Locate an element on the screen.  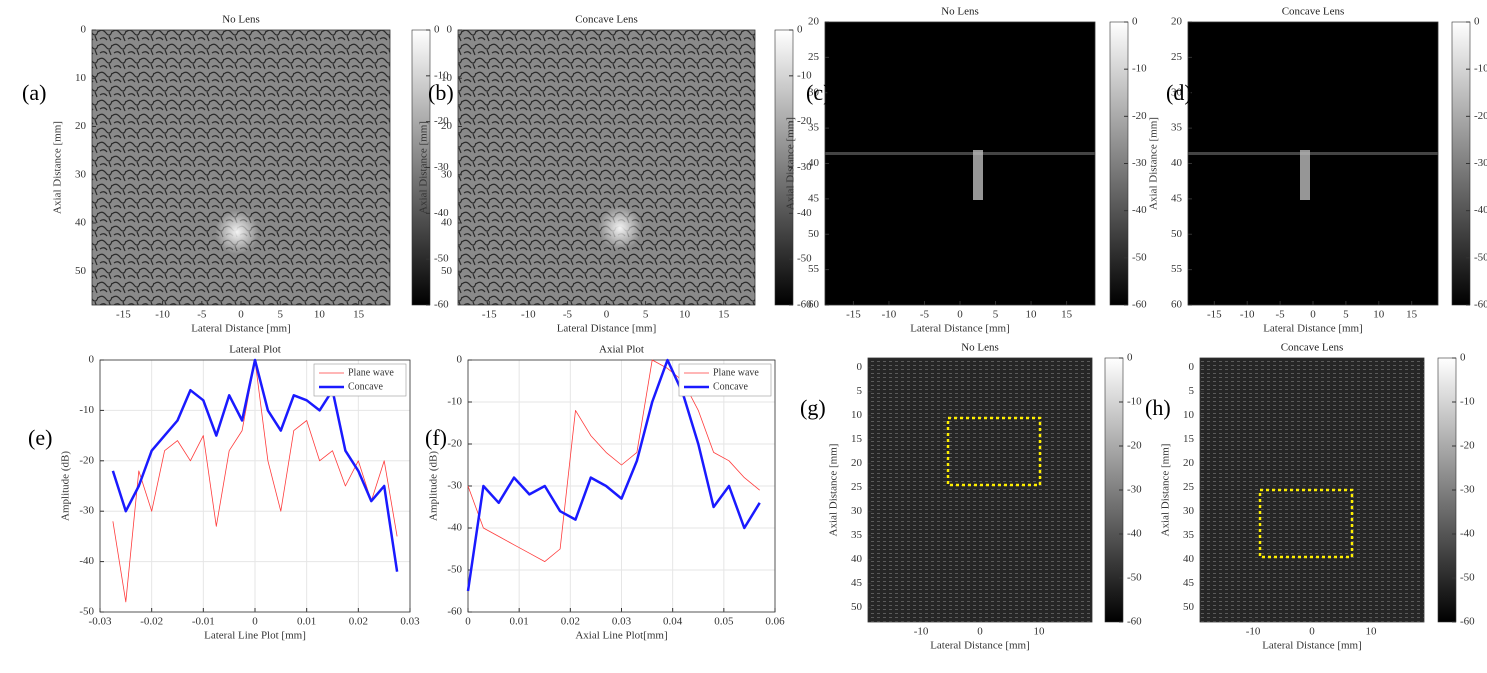
x-axis-label: Axial Line Plot[mm] is located at coordinates (621, 636).